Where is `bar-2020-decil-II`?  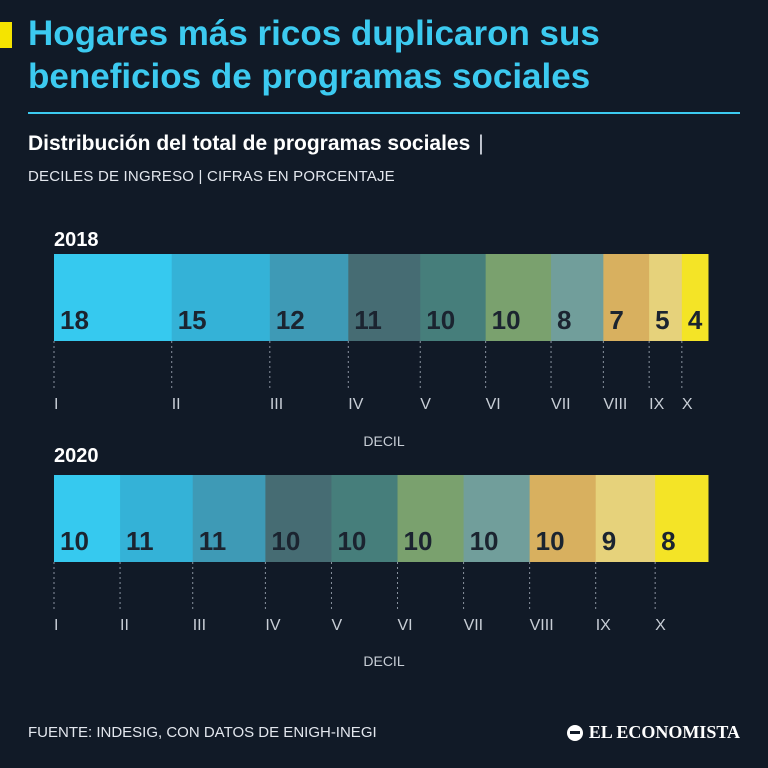
bar-2020-decil-II is located at coordinates (157, 518).